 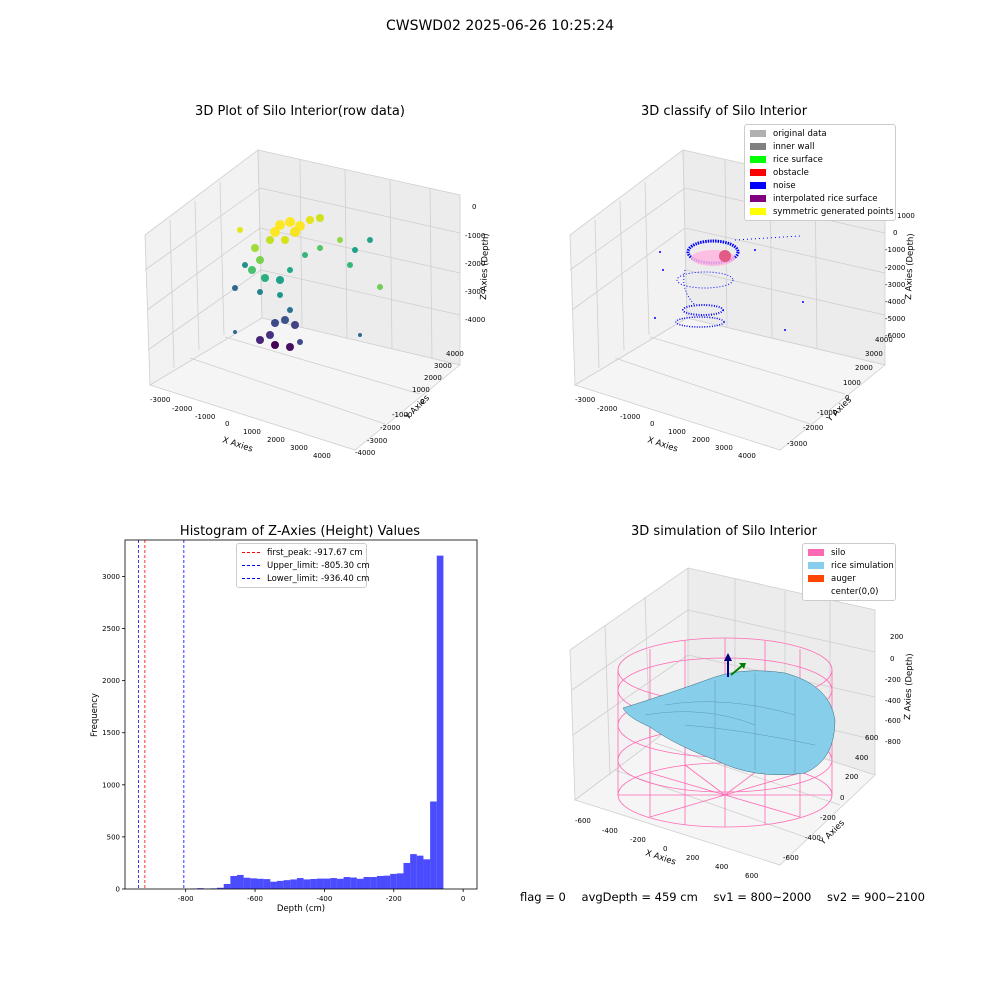 What do you see at coordinates (861, 758) in the screenshot?
I see `svg-text: 400` at bounding box center [861, 758].